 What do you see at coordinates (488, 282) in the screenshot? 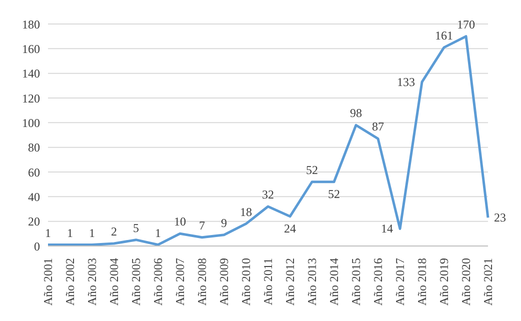
I see `x-tick-label: Año 2021` at bounding box center [488, 282].